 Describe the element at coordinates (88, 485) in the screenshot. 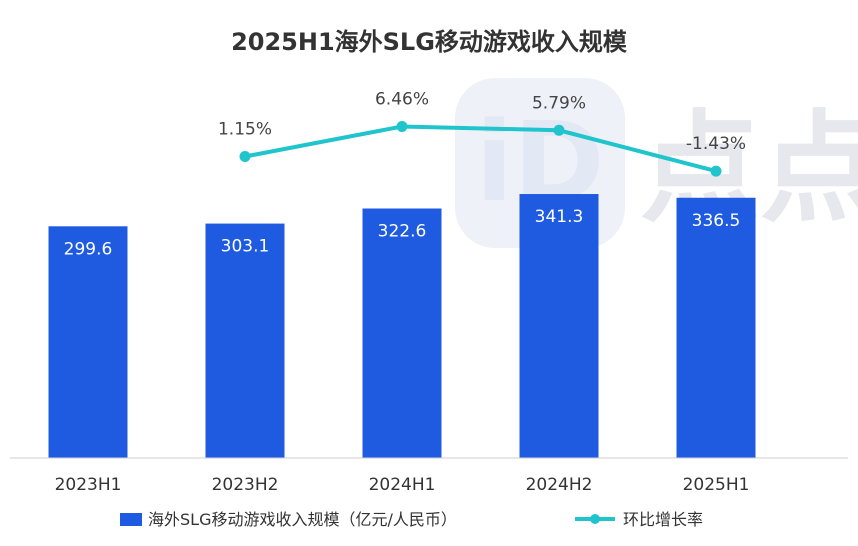

I see `x-tick-2023H1: 2023H1` at that location.